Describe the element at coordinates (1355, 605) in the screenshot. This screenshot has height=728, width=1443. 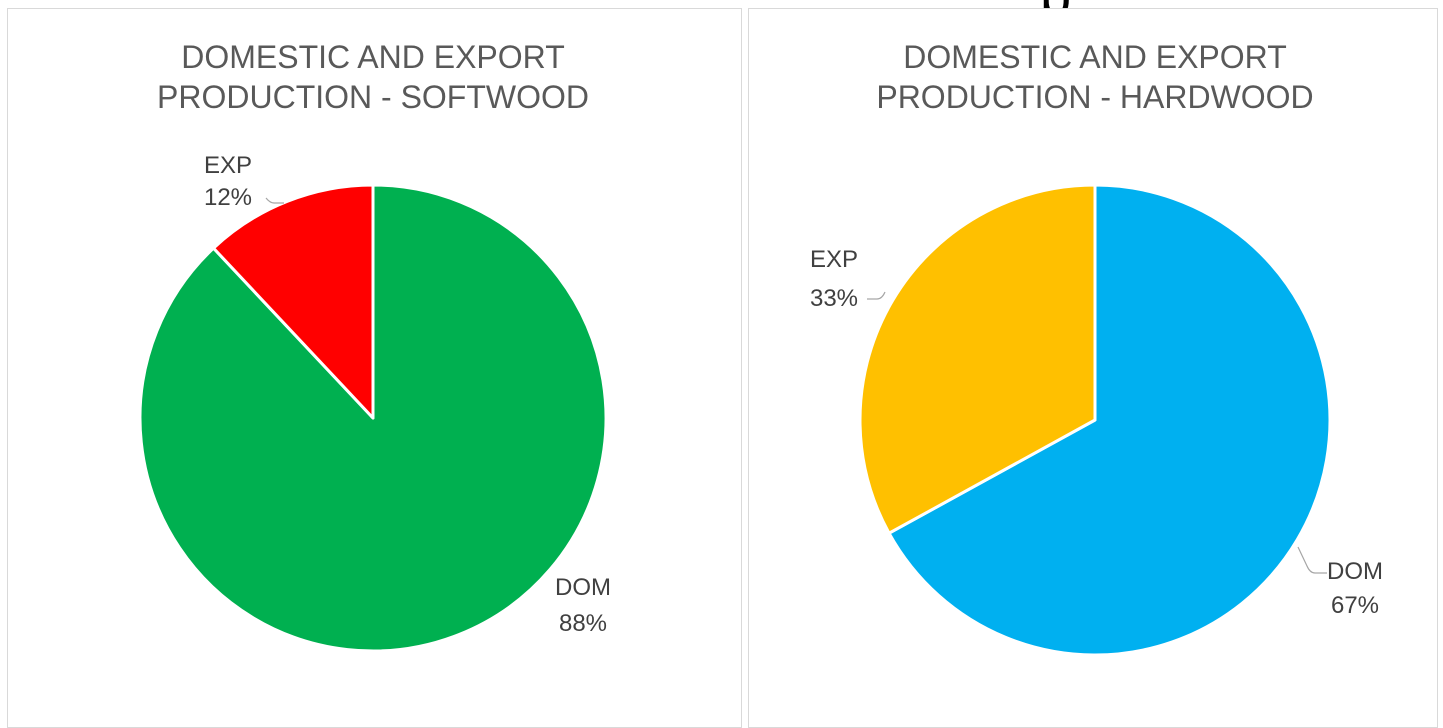
I see `hardwood-data-label-percent-dom: 67%` at that location.